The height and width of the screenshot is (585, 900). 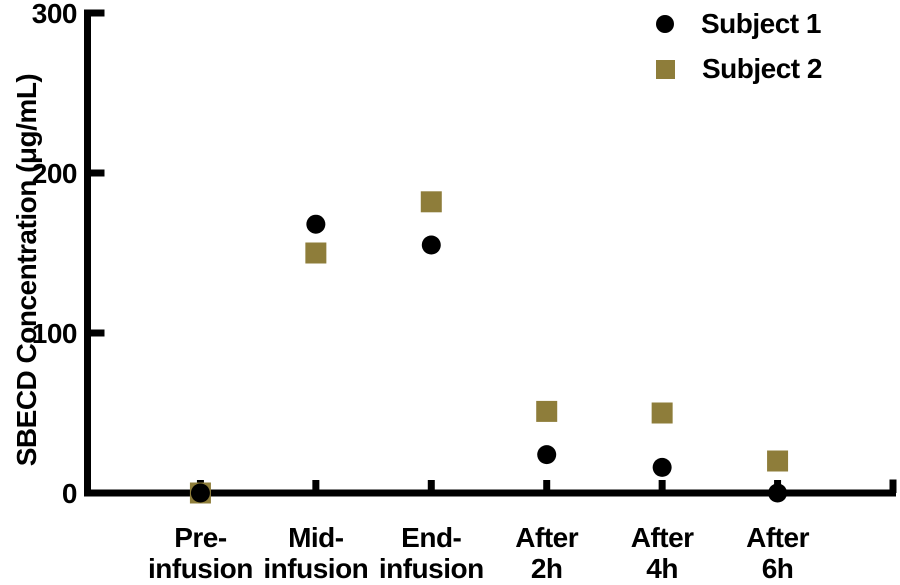 I want to click on x-category-label-line: 4h, so click(x=662, y=568).